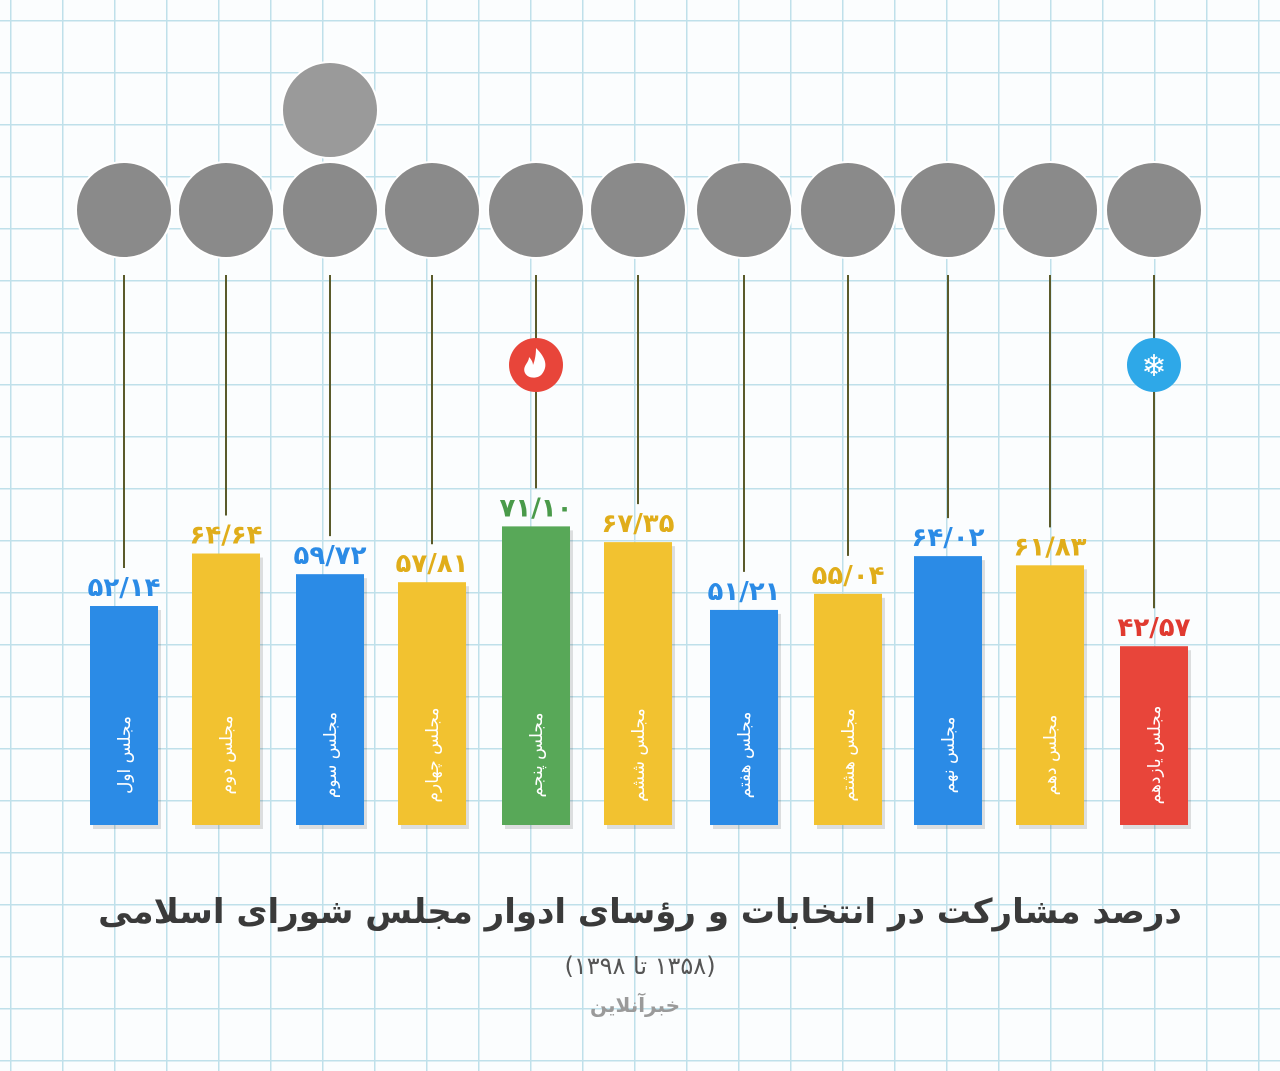  What do you see at coordinates (124, 588) in the screenshot?
I see `data-label: ۵۲/۱۴` at bounding box center [124, 588].